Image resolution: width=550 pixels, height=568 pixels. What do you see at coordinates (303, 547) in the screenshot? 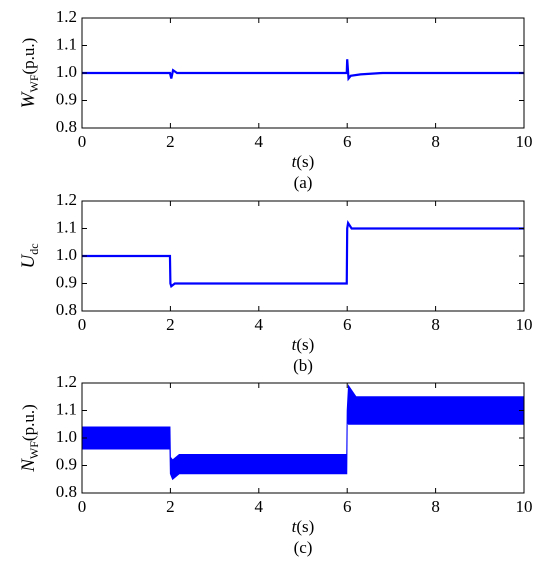
I see `panel-caption: (c)` at bounding box center [303, 547].